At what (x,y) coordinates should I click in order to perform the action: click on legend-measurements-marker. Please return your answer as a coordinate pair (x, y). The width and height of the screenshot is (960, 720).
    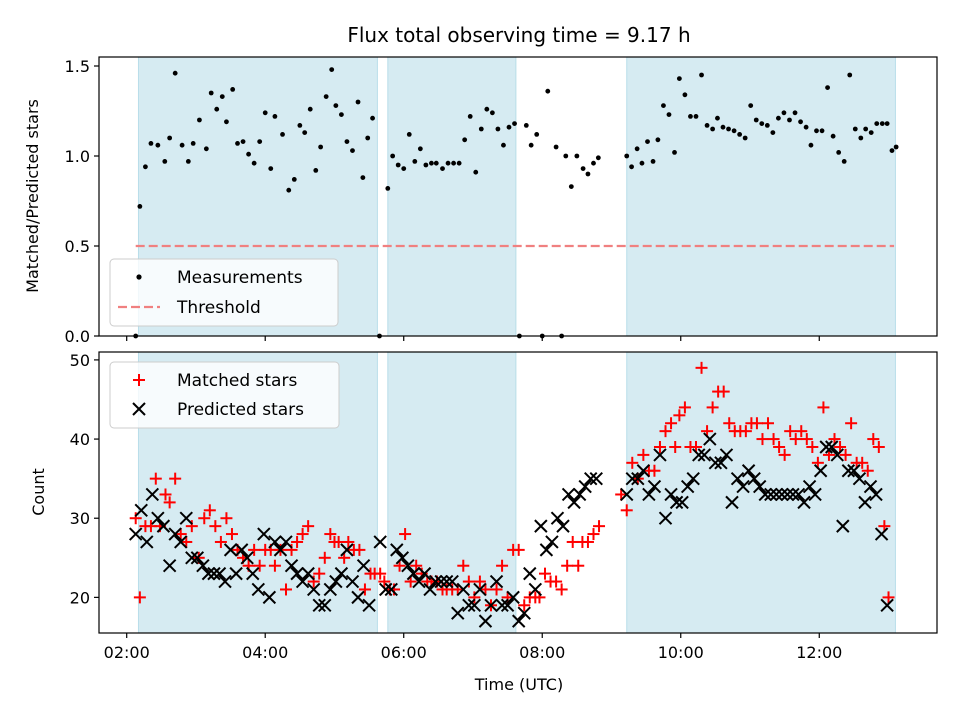
    Looking at the image, I should click on (139, 277).